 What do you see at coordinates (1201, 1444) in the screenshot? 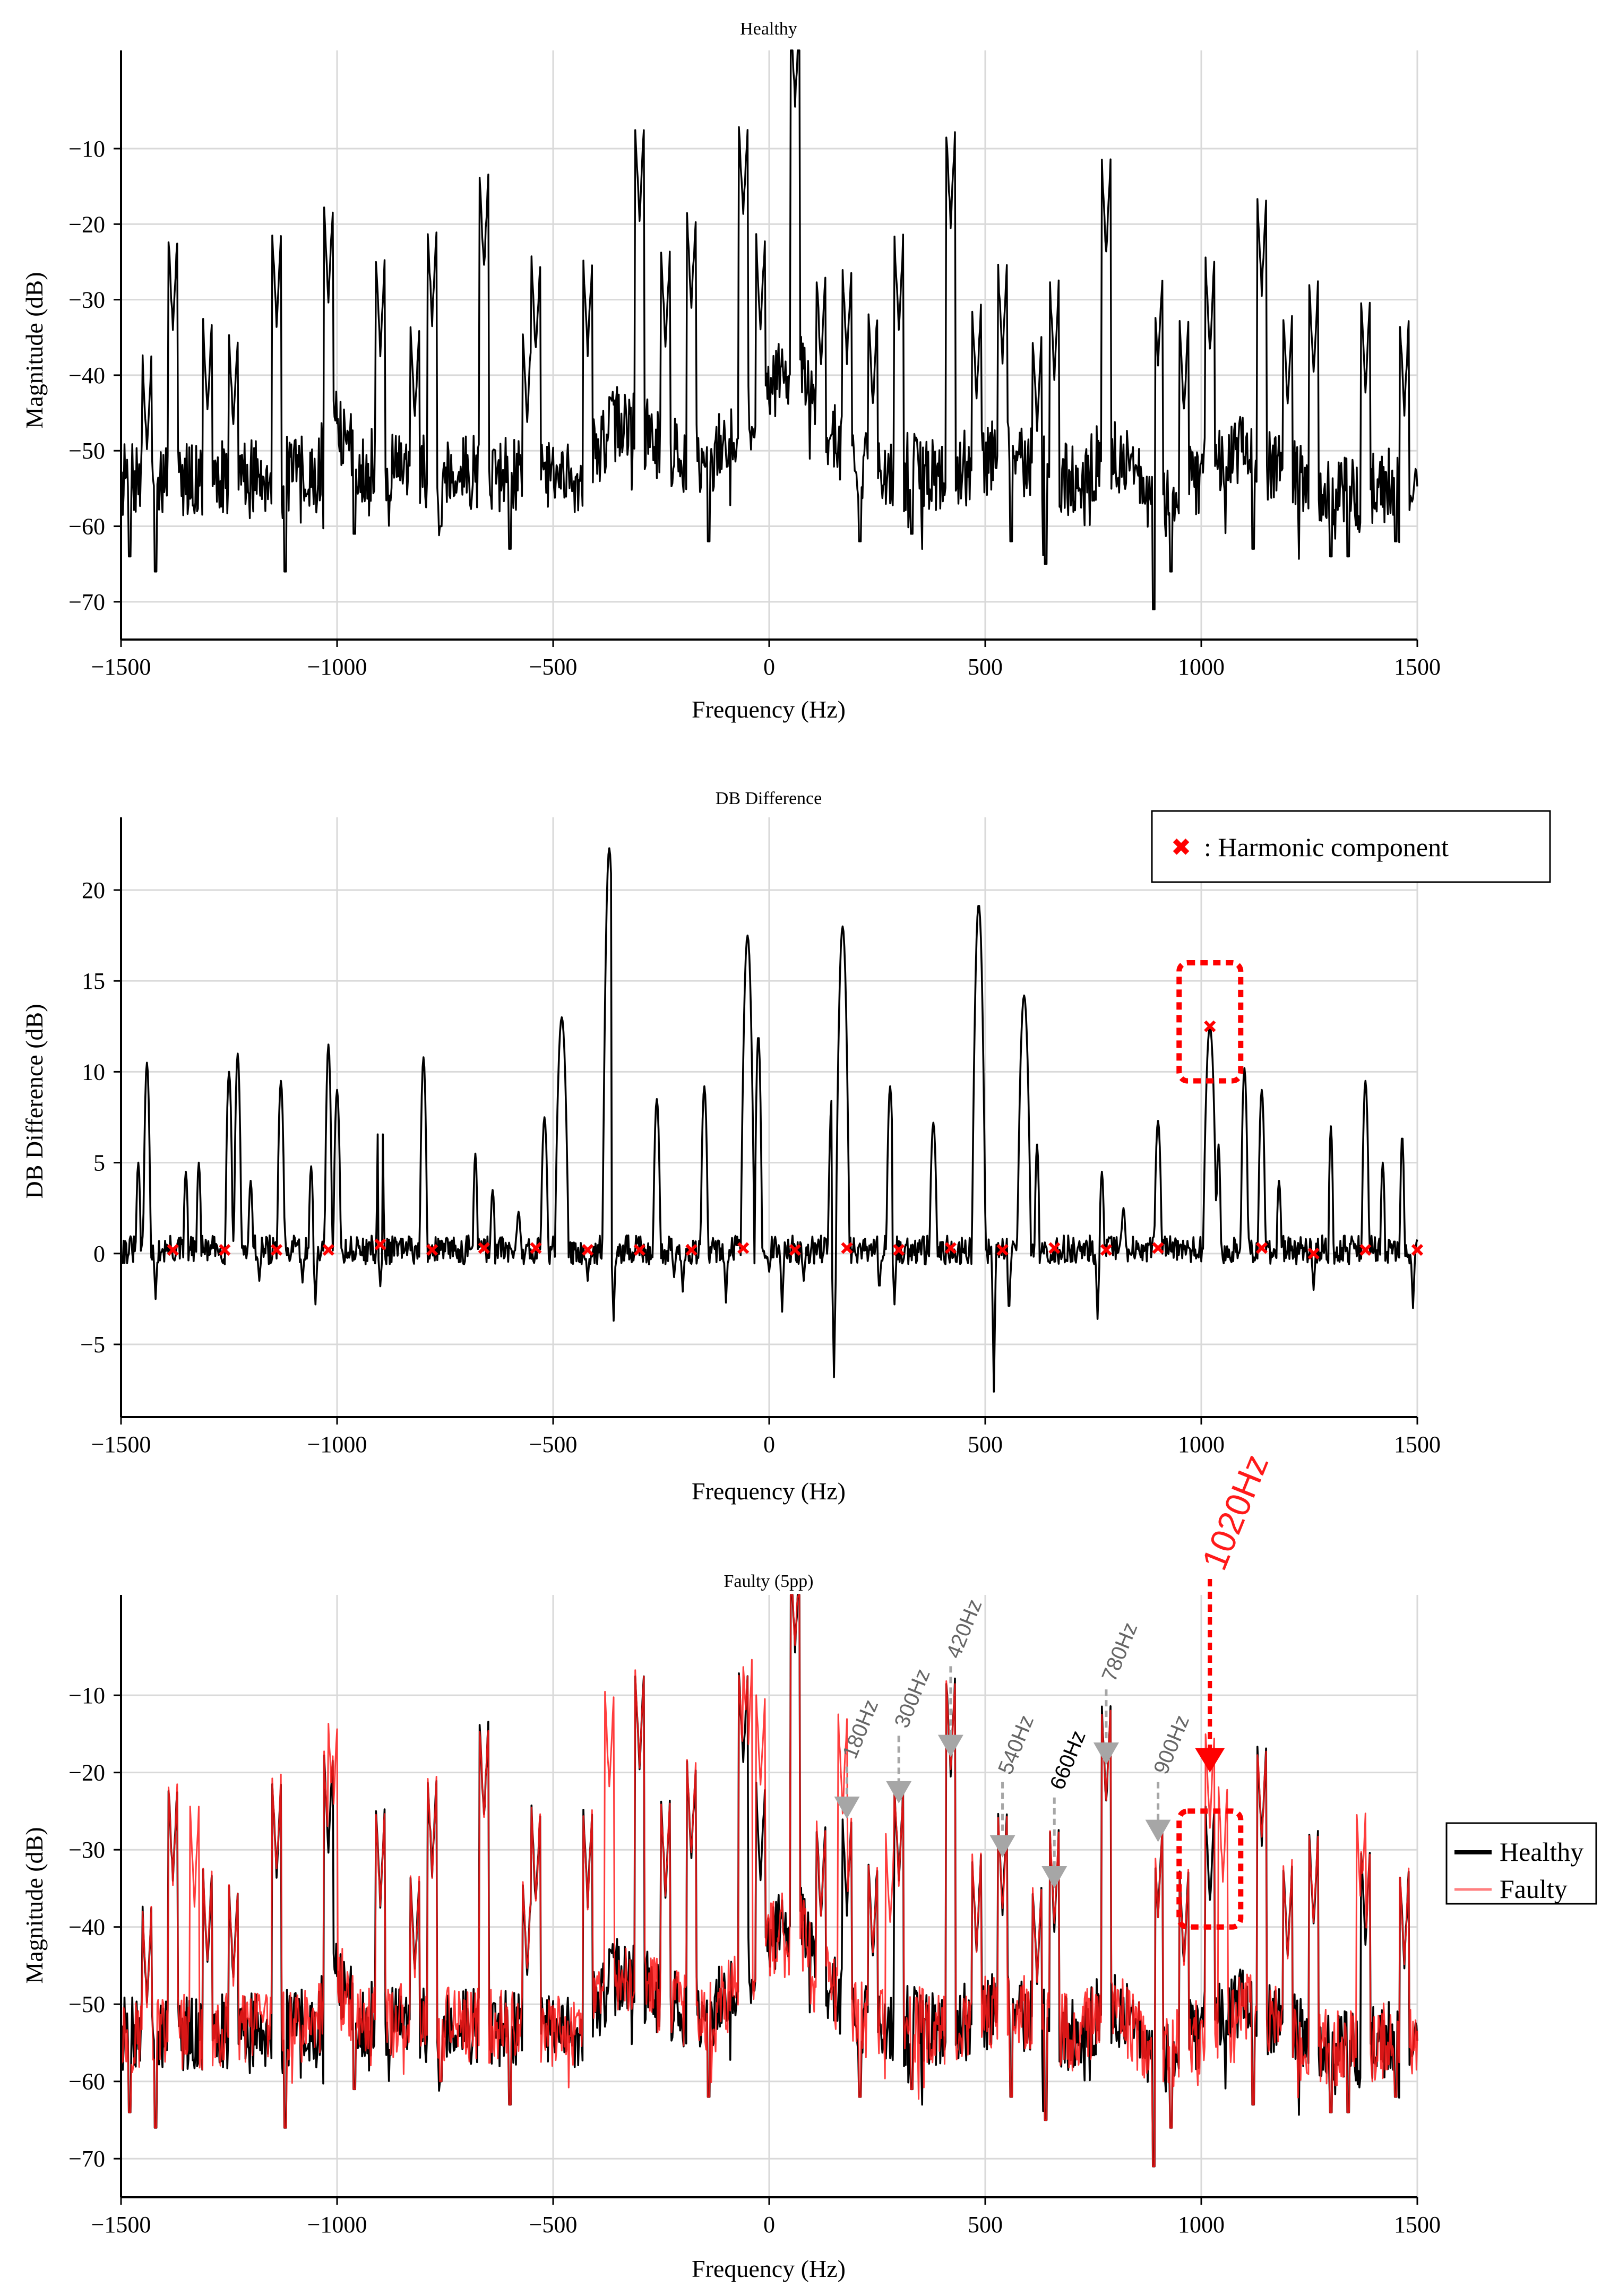
I see `difference-xtick-label: 1000` at bounding box center [1201, 1444].